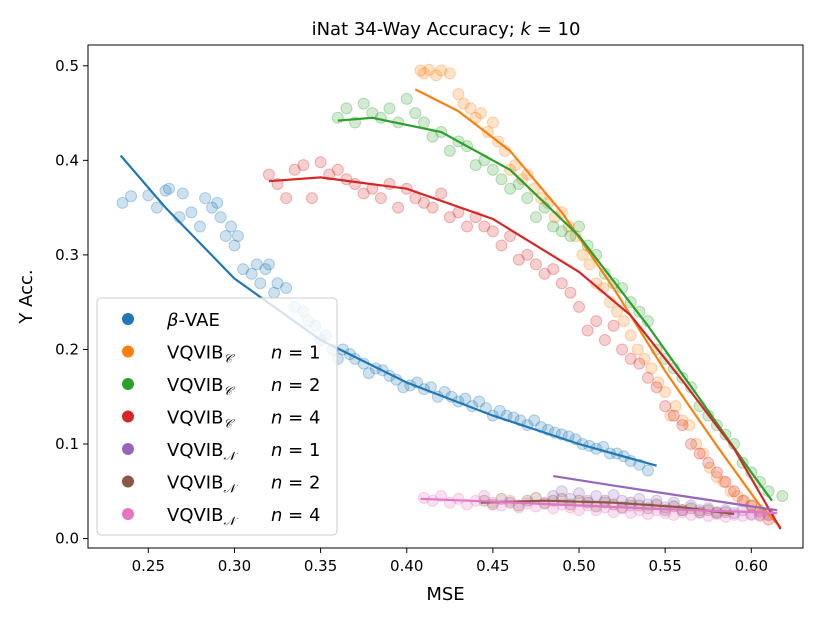 The width and height of the screenshot is (830, 623). What do you see at coordinates (67, 66) in the screenshot?
I see `y-tick-label: 0.5` at bounding box center [67, 66].